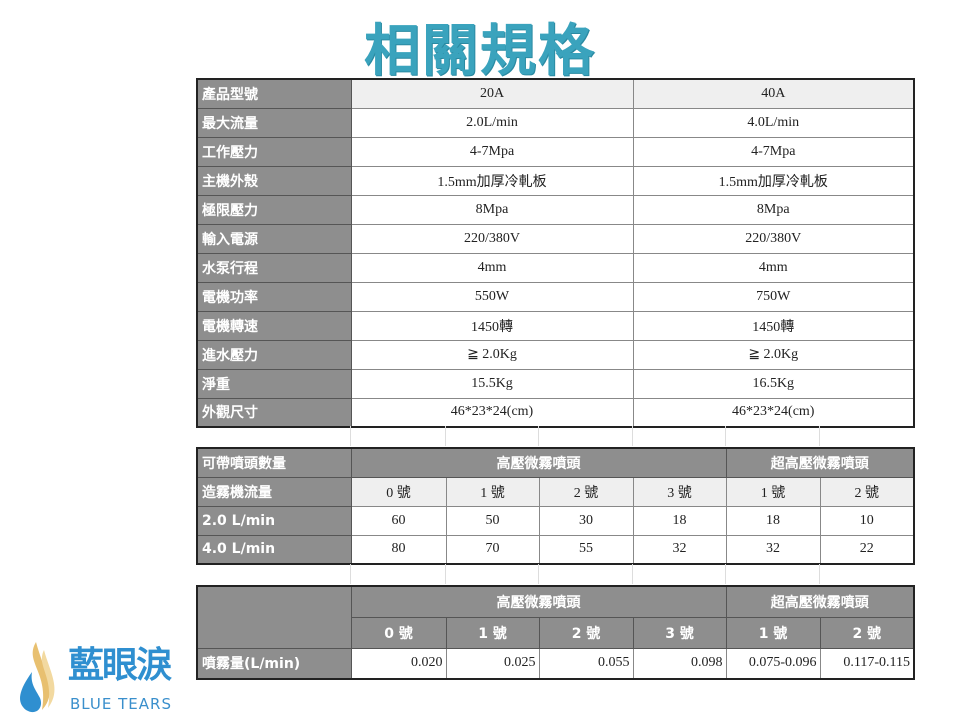  Describe the element at coordinates (274, 296) in the screenshot. I see `row-label: 電機功率` at that location.